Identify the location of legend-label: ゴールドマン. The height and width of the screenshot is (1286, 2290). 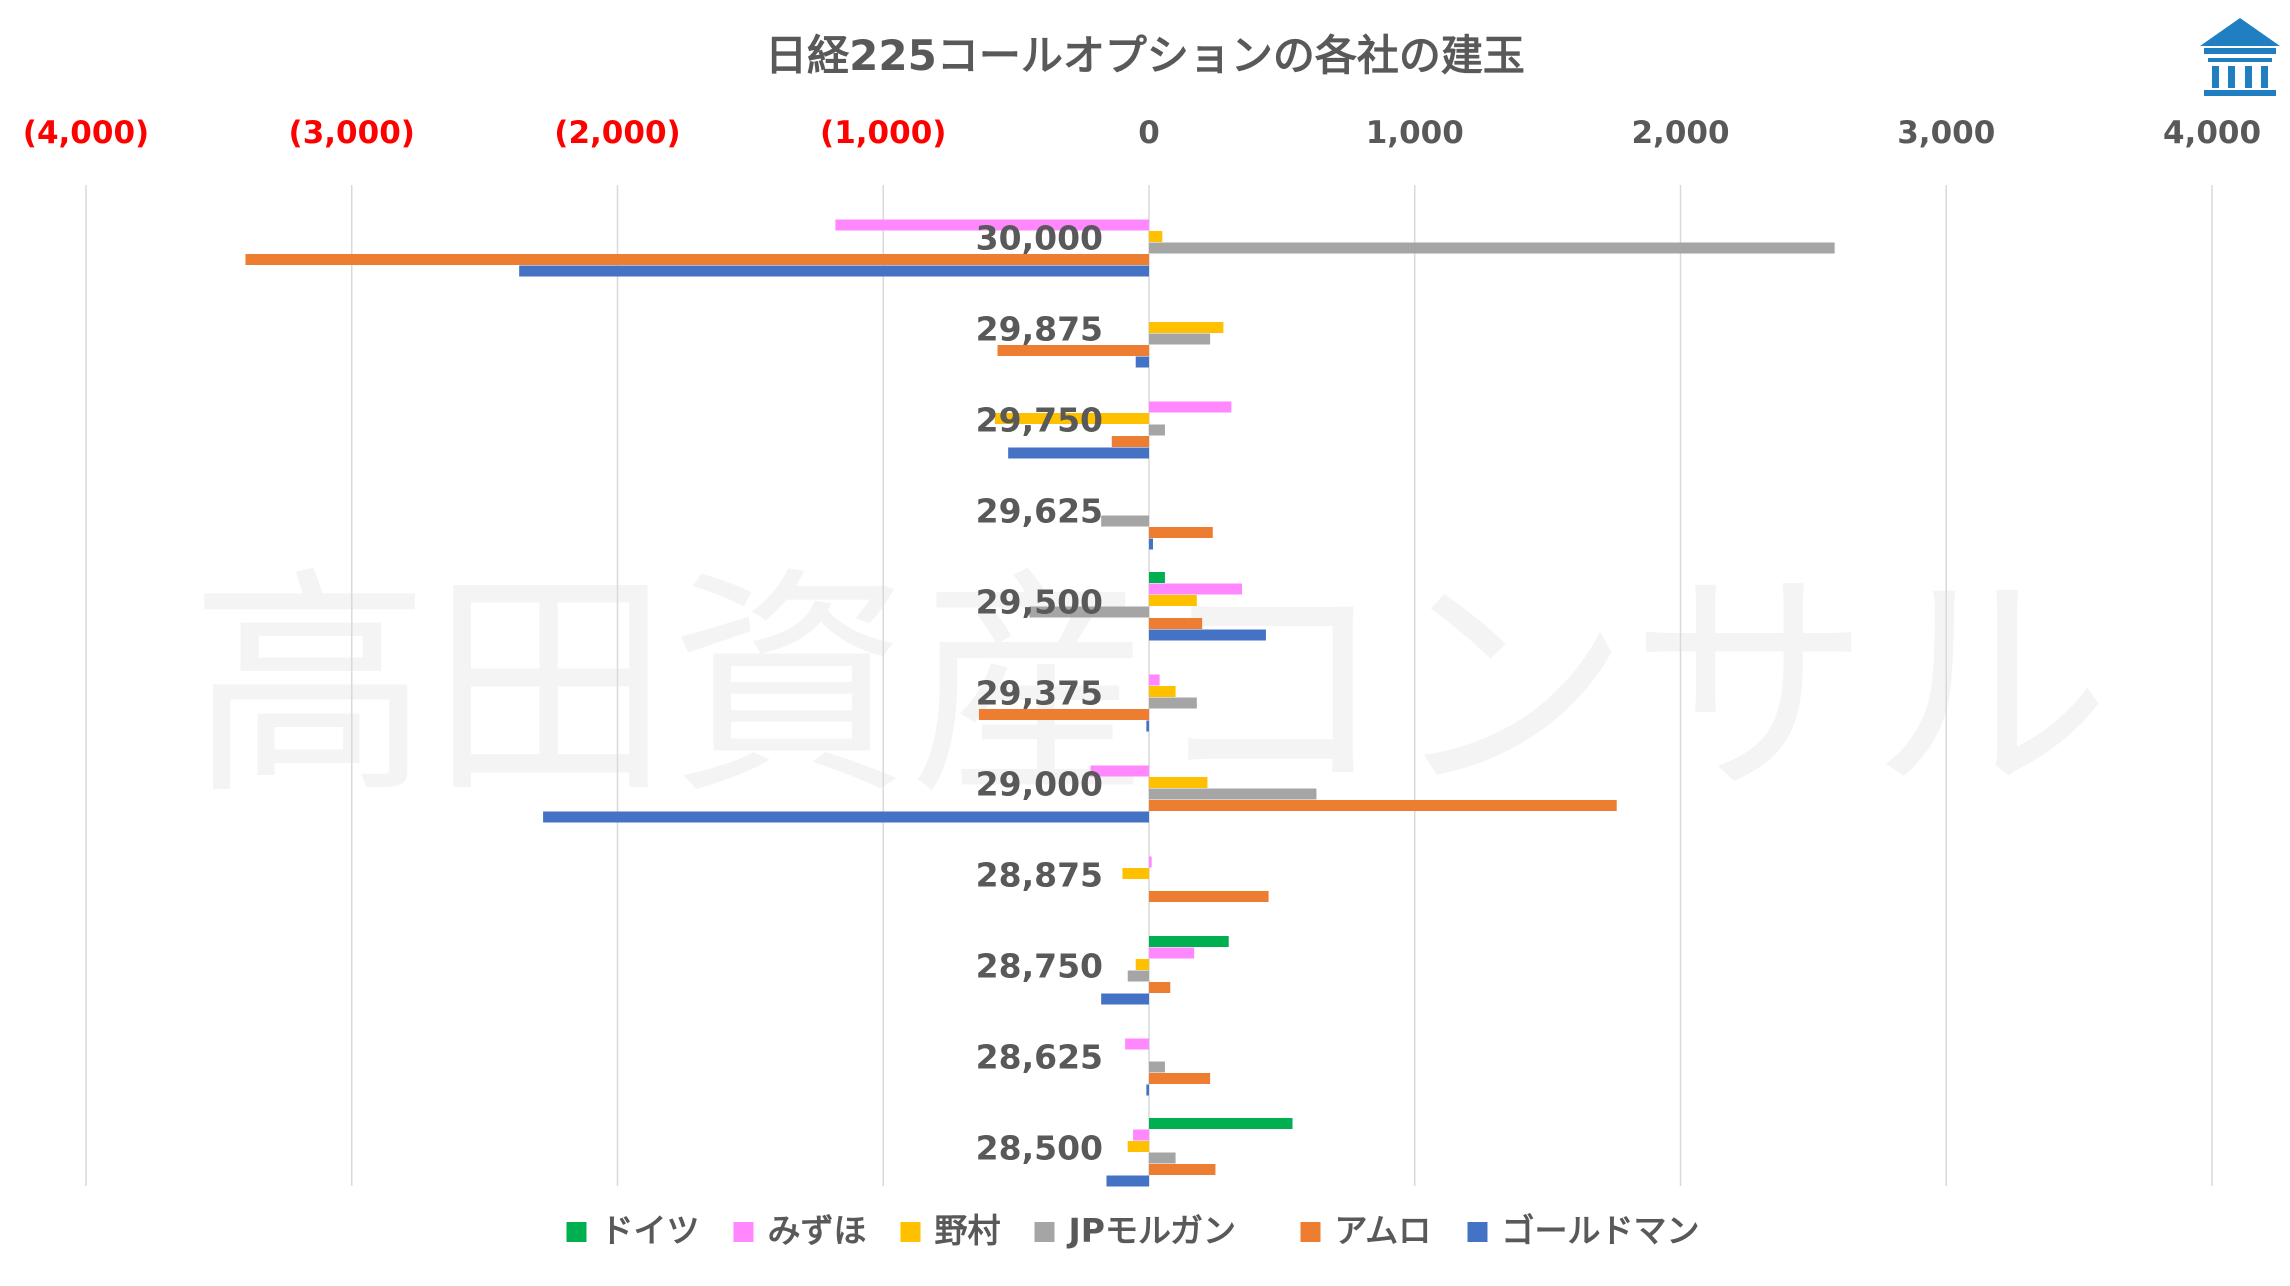
(1601, 1230).